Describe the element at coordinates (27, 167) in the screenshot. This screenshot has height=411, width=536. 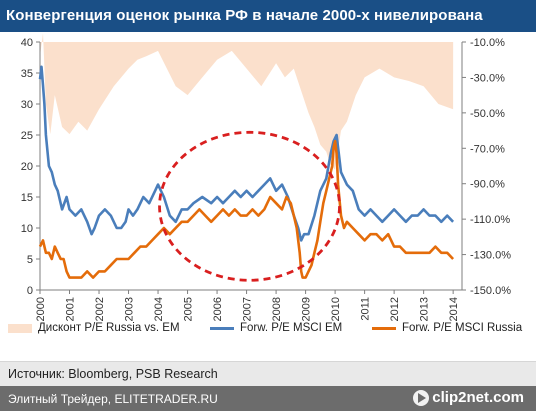
I see `y-left-tick-label: 20` at that location.